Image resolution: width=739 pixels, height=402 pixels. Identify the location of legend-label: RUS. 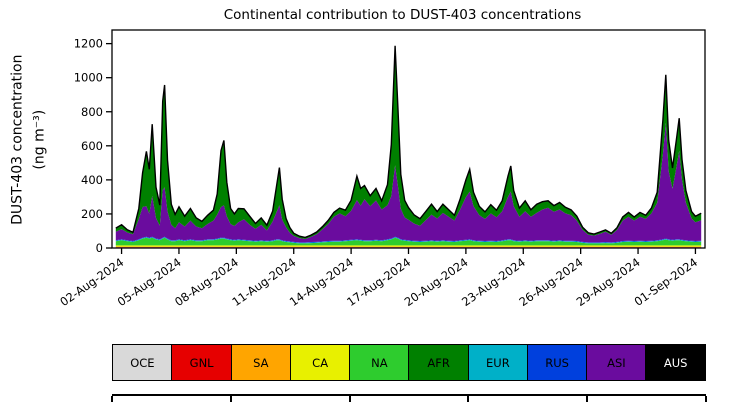
(557, 362).